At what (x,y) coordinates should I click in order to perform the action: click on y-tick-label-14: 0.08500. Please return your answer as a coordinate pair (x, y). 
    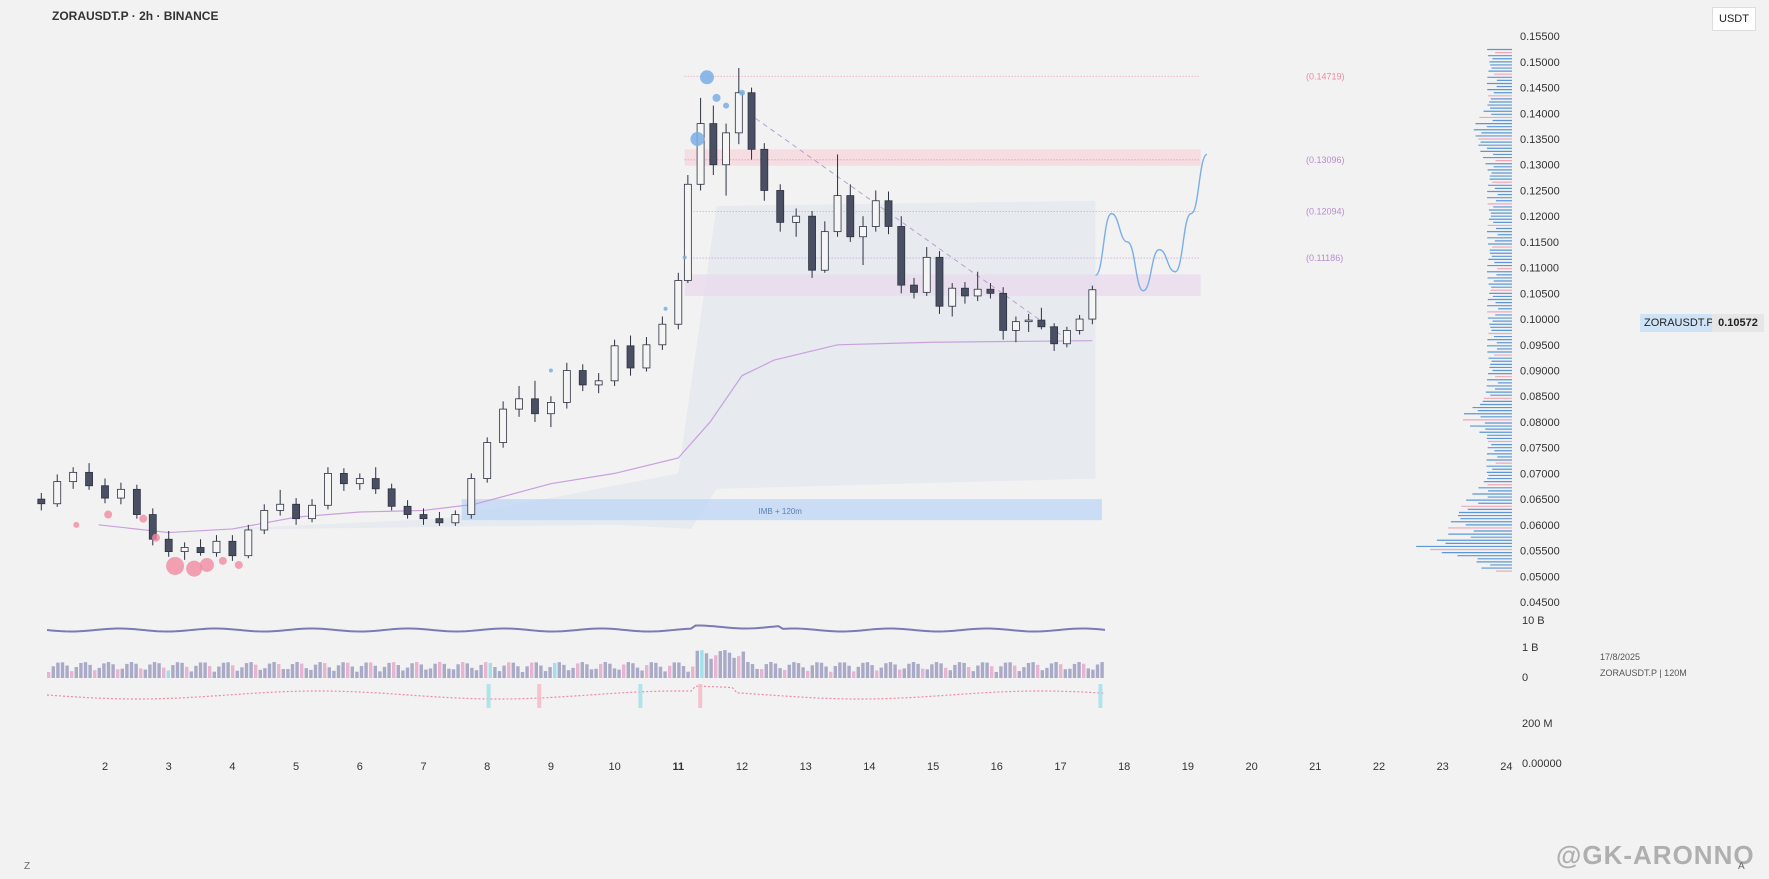
    Looking at the image, I should click on (1540, 397).